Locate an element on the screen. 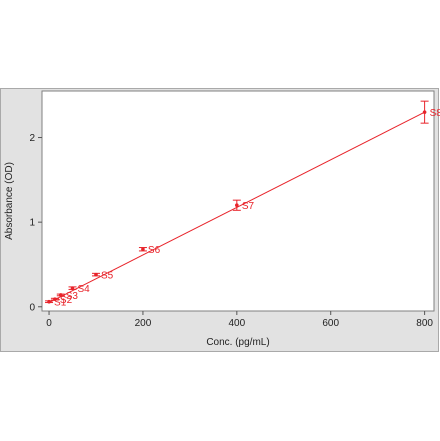 This screenshot has width=440, height=441. point-s4: S4 is located at coordinates (79, 289).